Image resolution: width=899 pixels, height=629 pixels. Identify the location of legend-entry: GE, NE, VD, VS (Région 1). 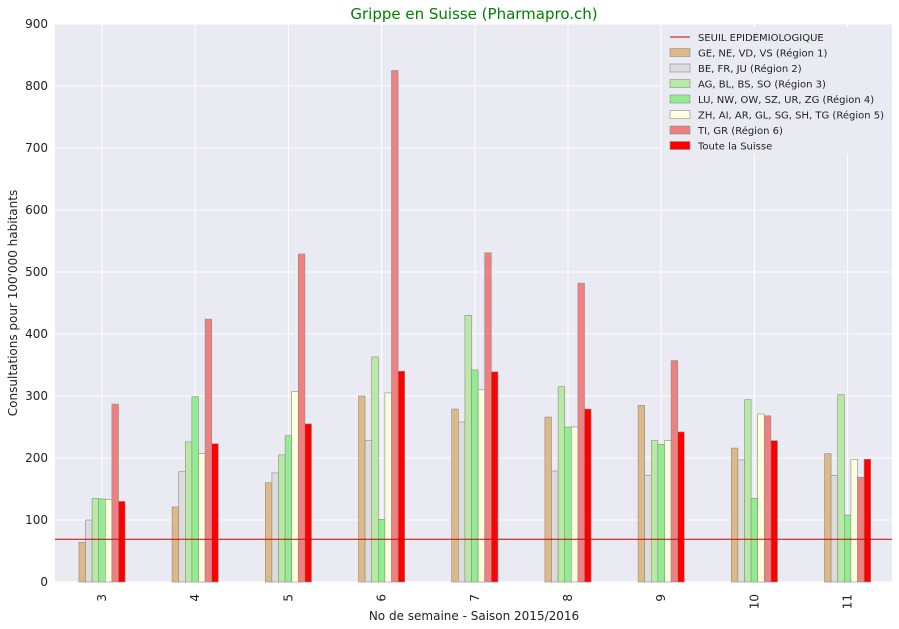
(748, 54).